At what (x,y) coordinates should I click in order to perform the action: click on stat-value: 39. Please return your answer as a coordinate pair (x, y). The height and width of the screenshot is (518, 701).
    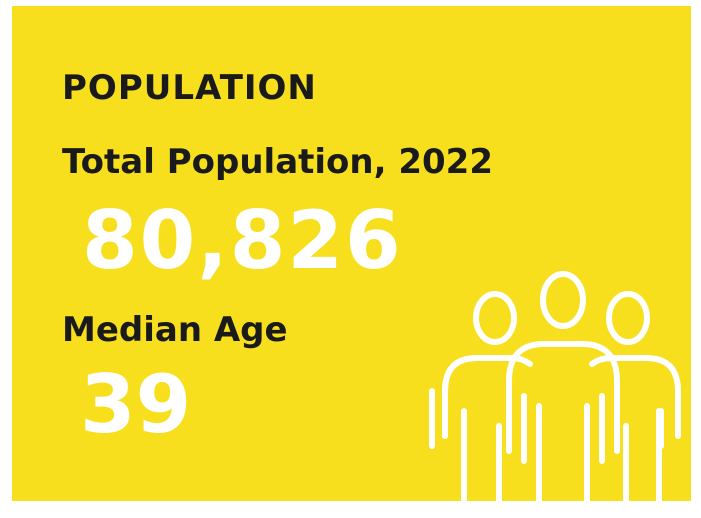
    Looking at the image, I should click on (136, 404).